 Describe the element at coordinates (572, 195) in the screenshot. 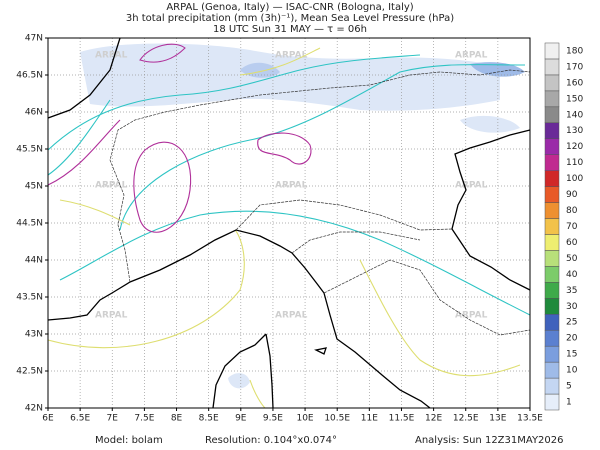

I see `colorbar-label: 90` at that location.